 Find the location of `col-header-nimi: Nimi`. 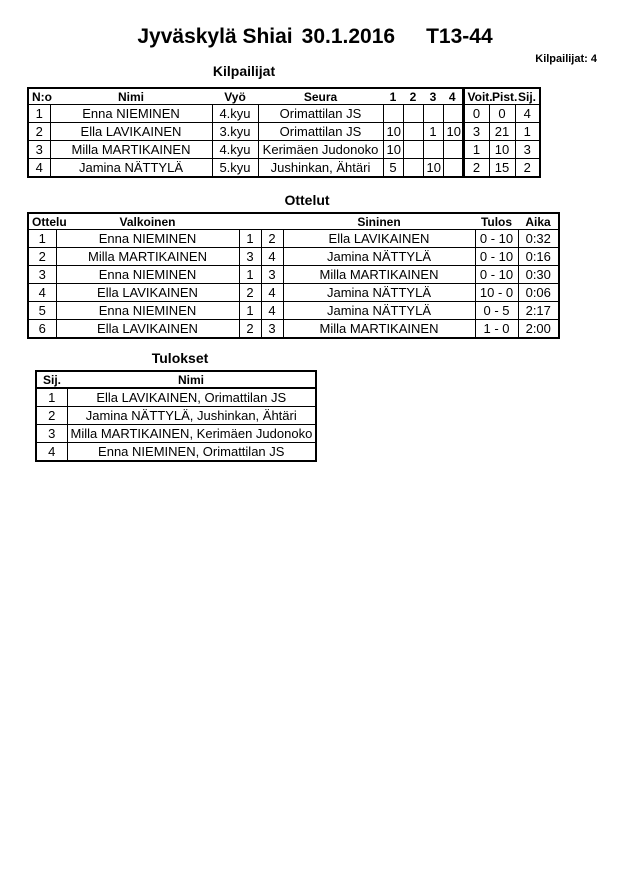

col-header-nimi: Nimi is located at coordinates (131, 96).